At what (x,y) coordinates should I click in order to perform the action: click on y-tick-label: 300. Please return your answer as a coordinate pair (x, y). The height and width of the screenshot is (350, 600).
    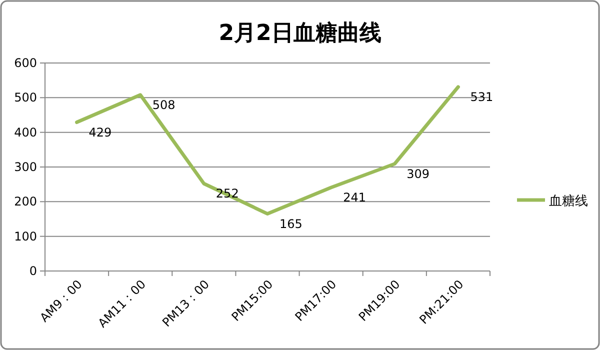
    Looking at the image, I should click on (25, 167).